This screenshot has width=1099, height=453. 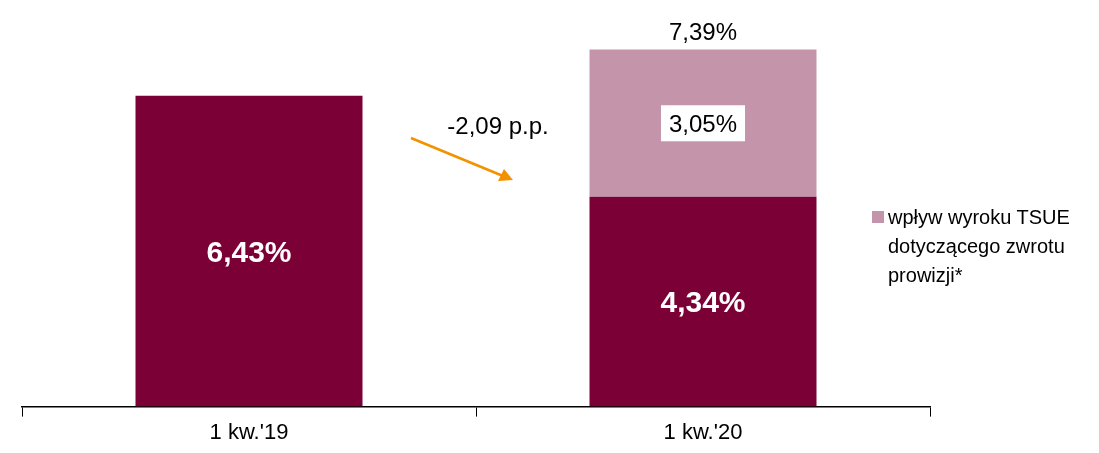 I want to click on x-tick-label: 1 kw.'19, so click(x=249, y=431).